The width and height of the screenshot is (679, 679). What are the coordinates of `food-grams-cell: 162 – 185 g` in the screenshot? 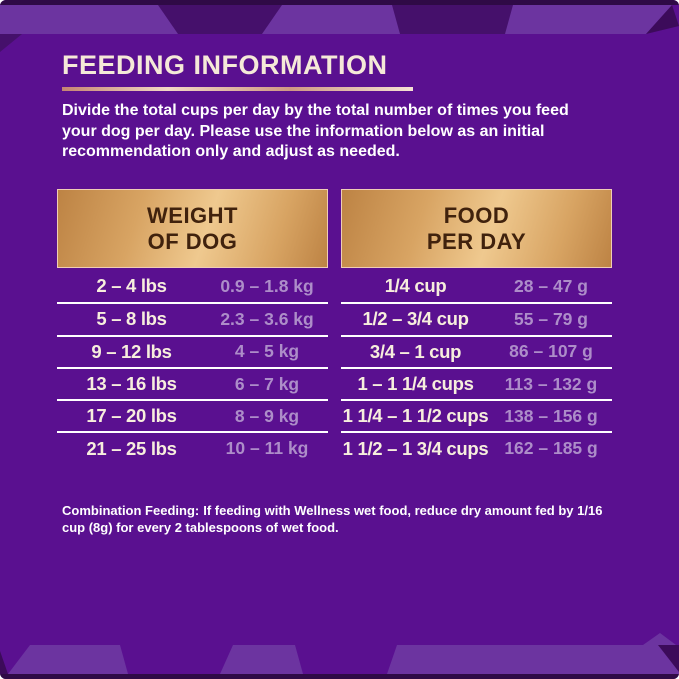 It's located at (551, 448).